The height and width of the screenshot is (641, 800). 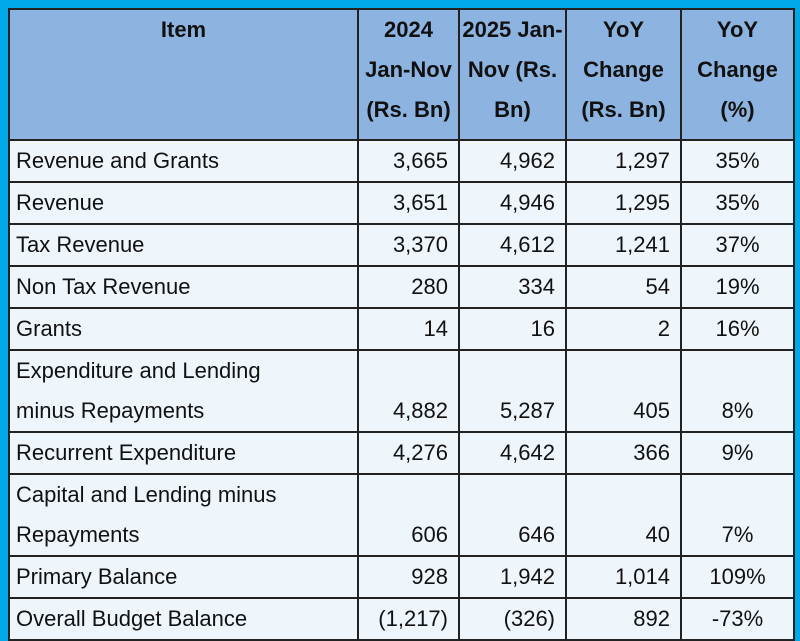 I want to click on item-cell: Revenue and Grants, so click(x=183, y=161).